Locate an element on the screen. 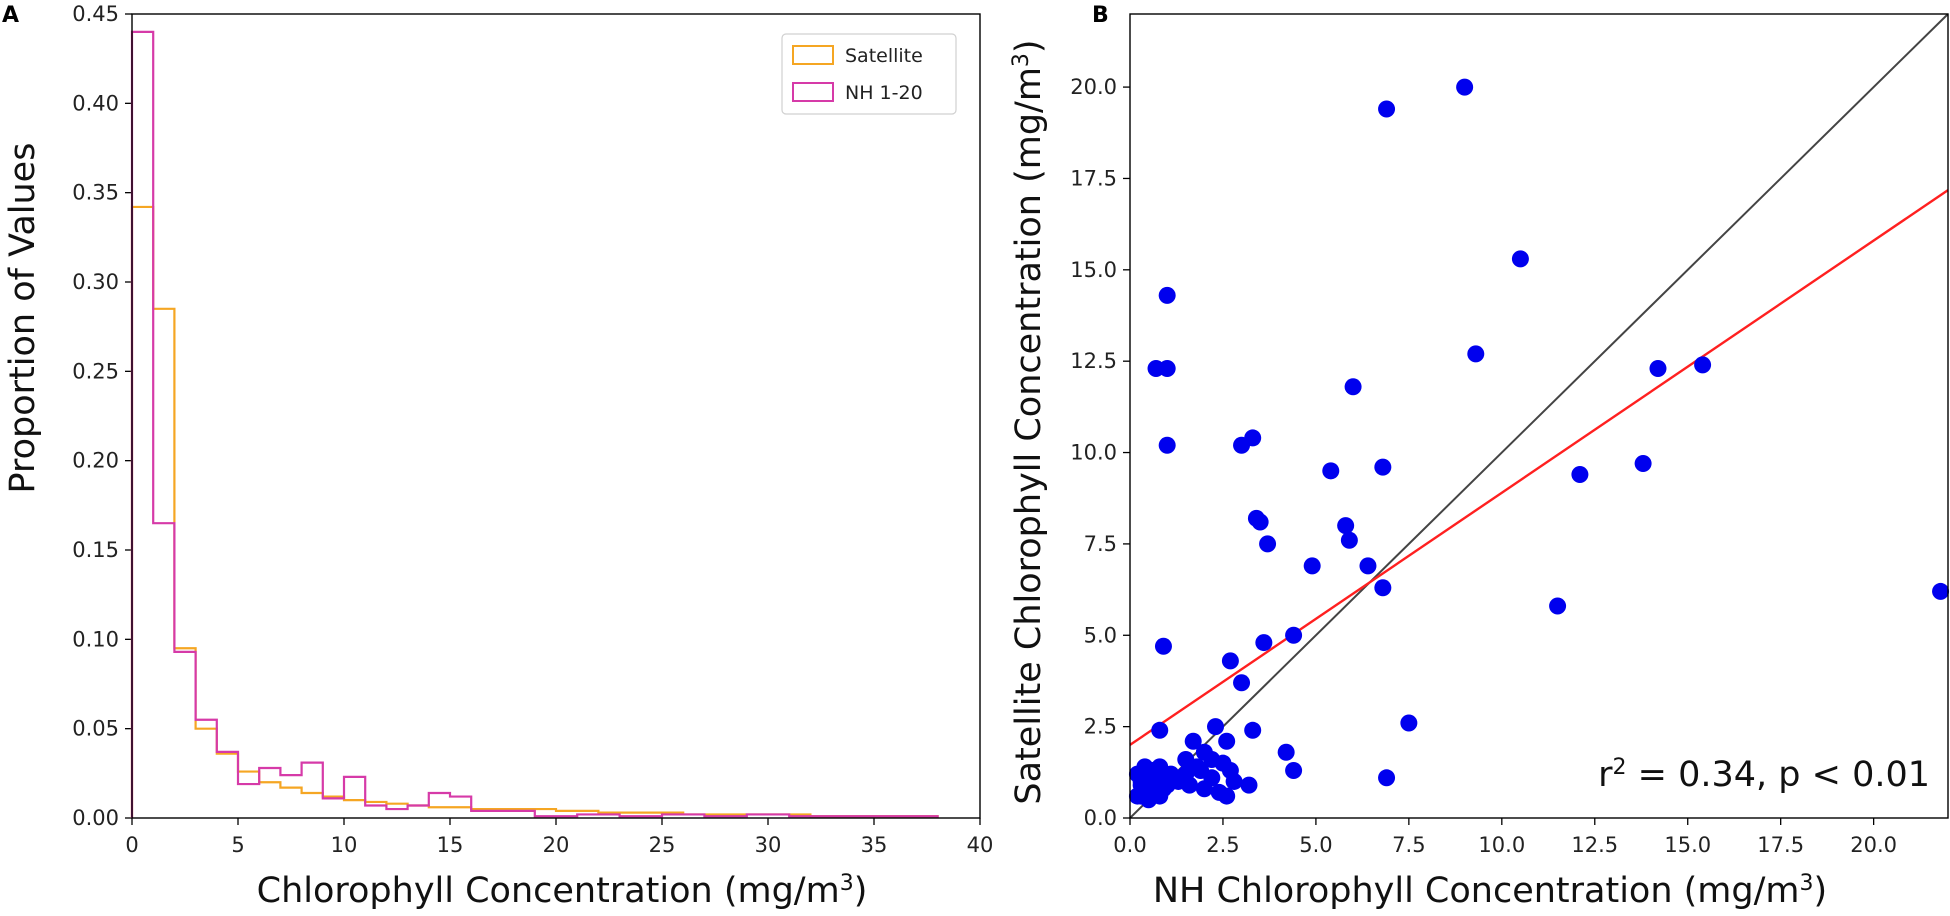  annotation-rest: = 0.34, p < 0.01 is located at coordinates (1778, 775).